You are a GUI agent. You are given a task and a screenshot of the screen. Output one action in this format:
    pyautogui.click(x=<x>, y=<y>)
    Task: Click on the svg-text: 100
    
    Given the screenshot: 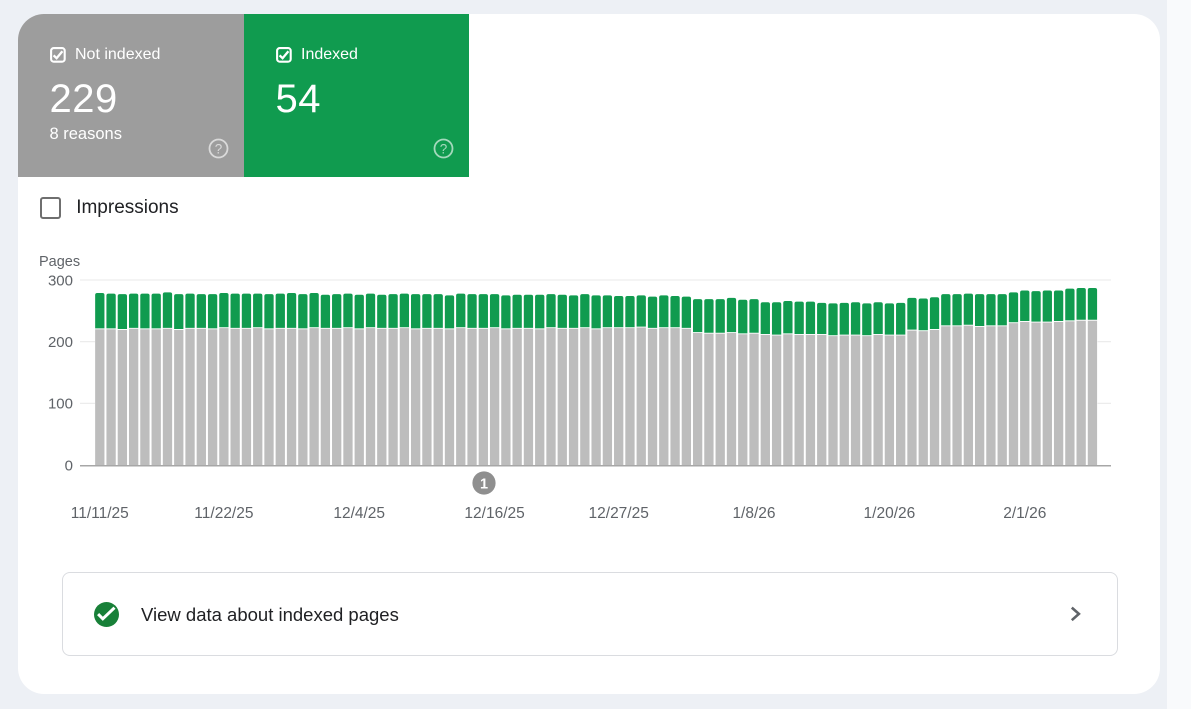 What is the action you would take?
    pyautogui.click(x=60, y=404)
    